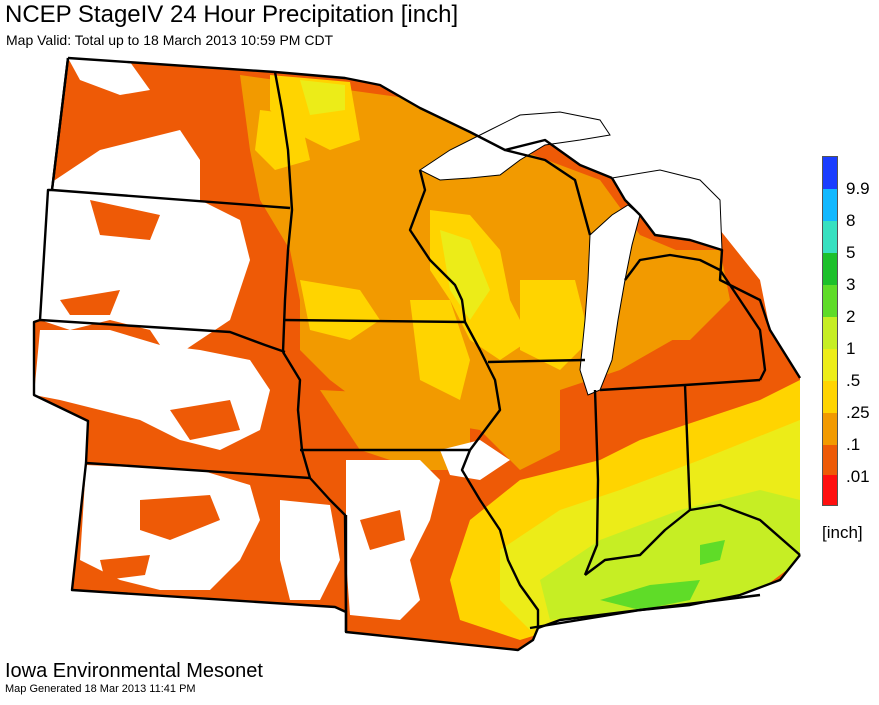  I want to click on legend-label: 1, so click(851, 348).